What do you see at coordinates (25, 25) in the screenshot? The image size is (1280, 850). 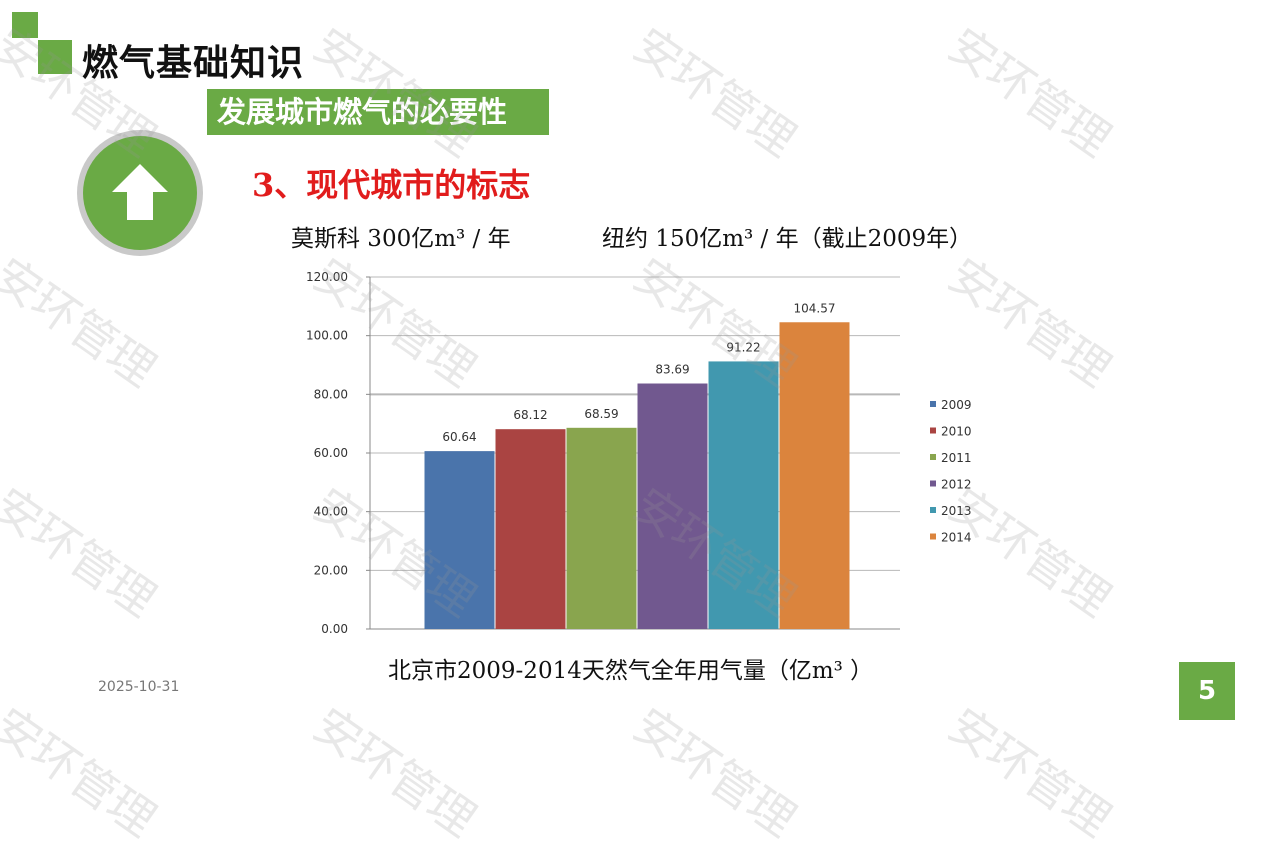 I see `corner-decoration` at bounding box center [25, 25].